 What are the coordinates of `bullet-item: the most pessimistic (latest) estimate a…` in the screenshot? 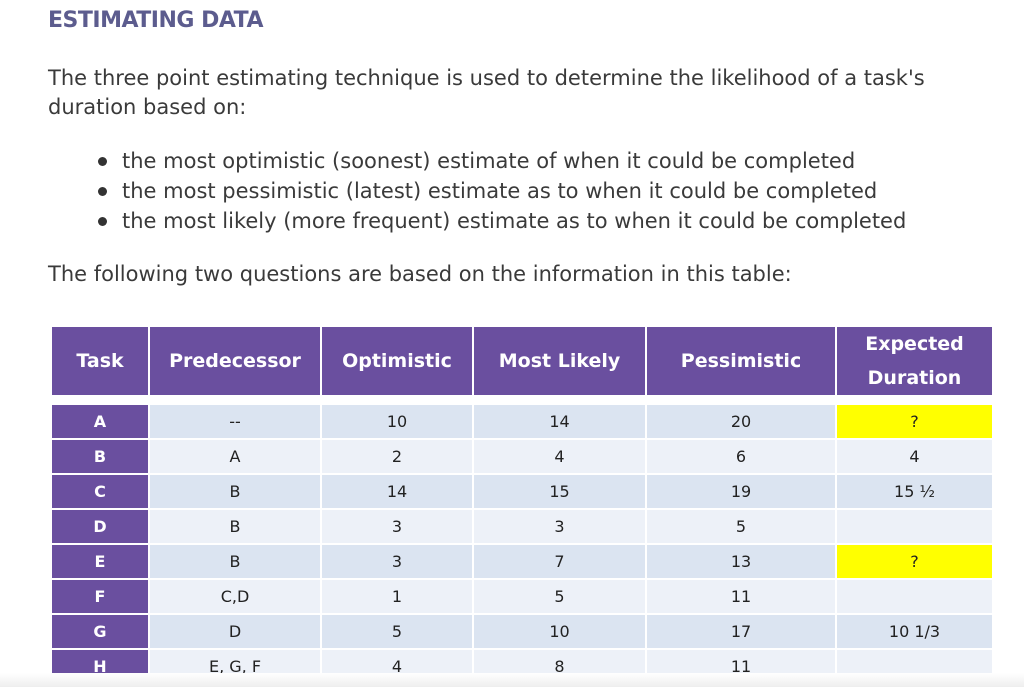 It's located at (501, 191).